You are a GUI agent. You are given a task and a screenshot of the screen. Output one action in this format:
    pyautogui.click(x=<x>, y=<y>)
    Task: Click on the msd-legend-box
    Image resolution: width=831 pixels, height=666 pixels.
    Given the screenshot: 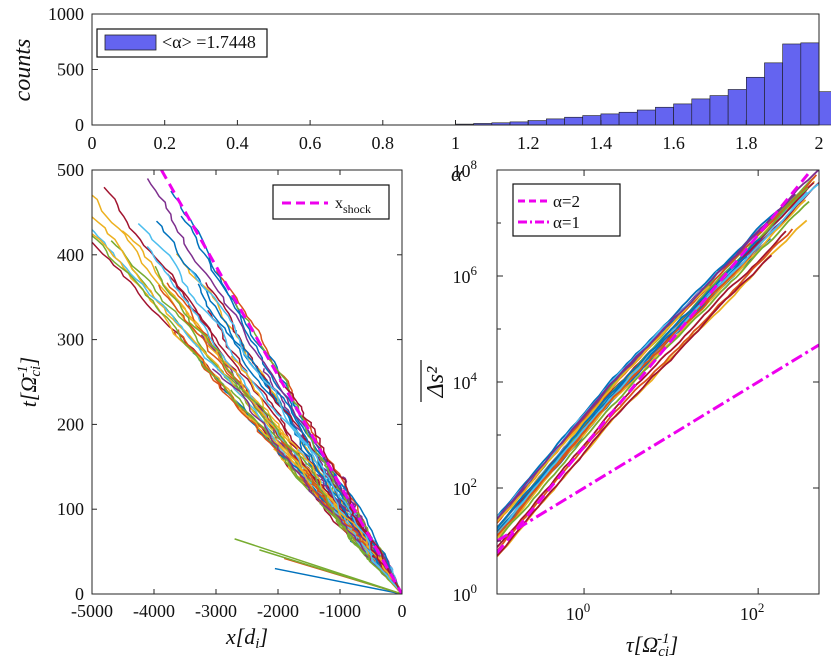 What is the action you would take?
    pyautogui.click(x=566, y=210)
    